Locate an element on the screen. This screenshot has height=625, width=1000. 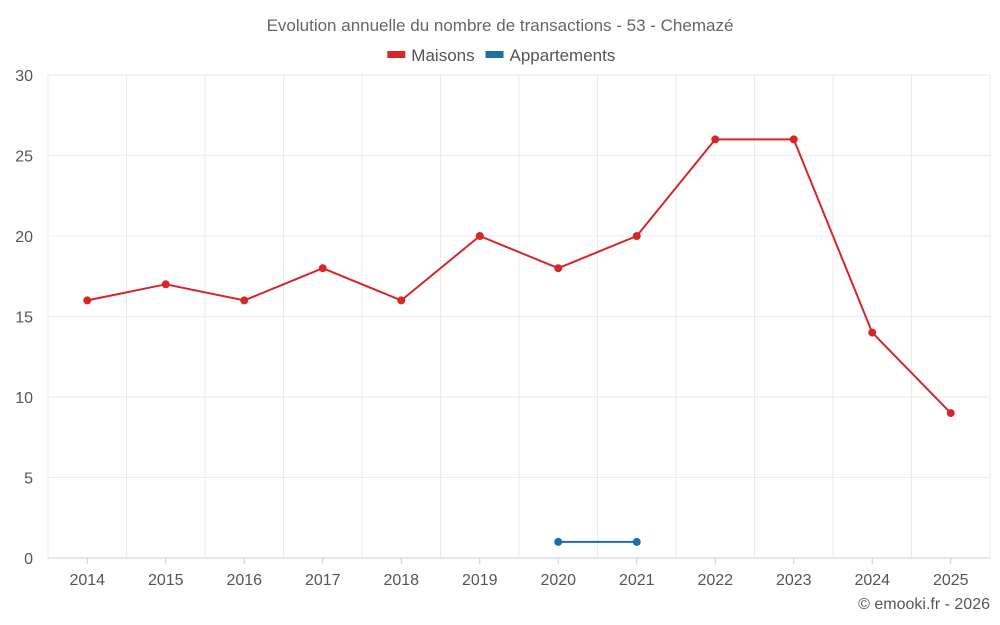
x-tick-label: 2024 is located at coordinates (872, 580).